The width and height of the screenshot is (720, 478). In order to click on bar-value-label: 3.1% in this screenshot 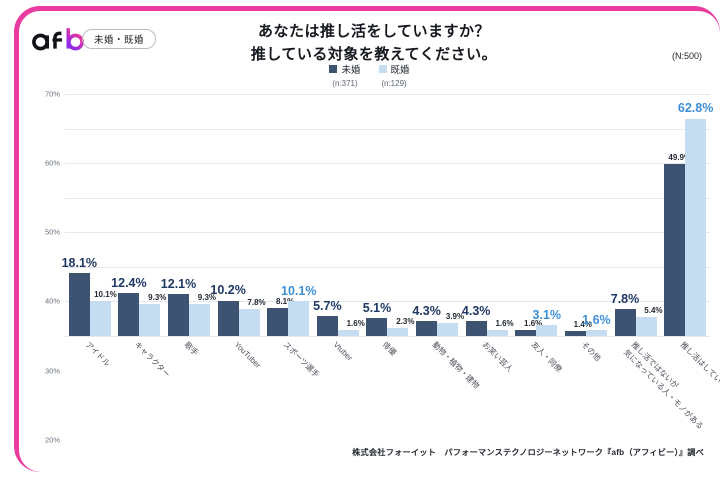, I will do `click(547, 314)`.